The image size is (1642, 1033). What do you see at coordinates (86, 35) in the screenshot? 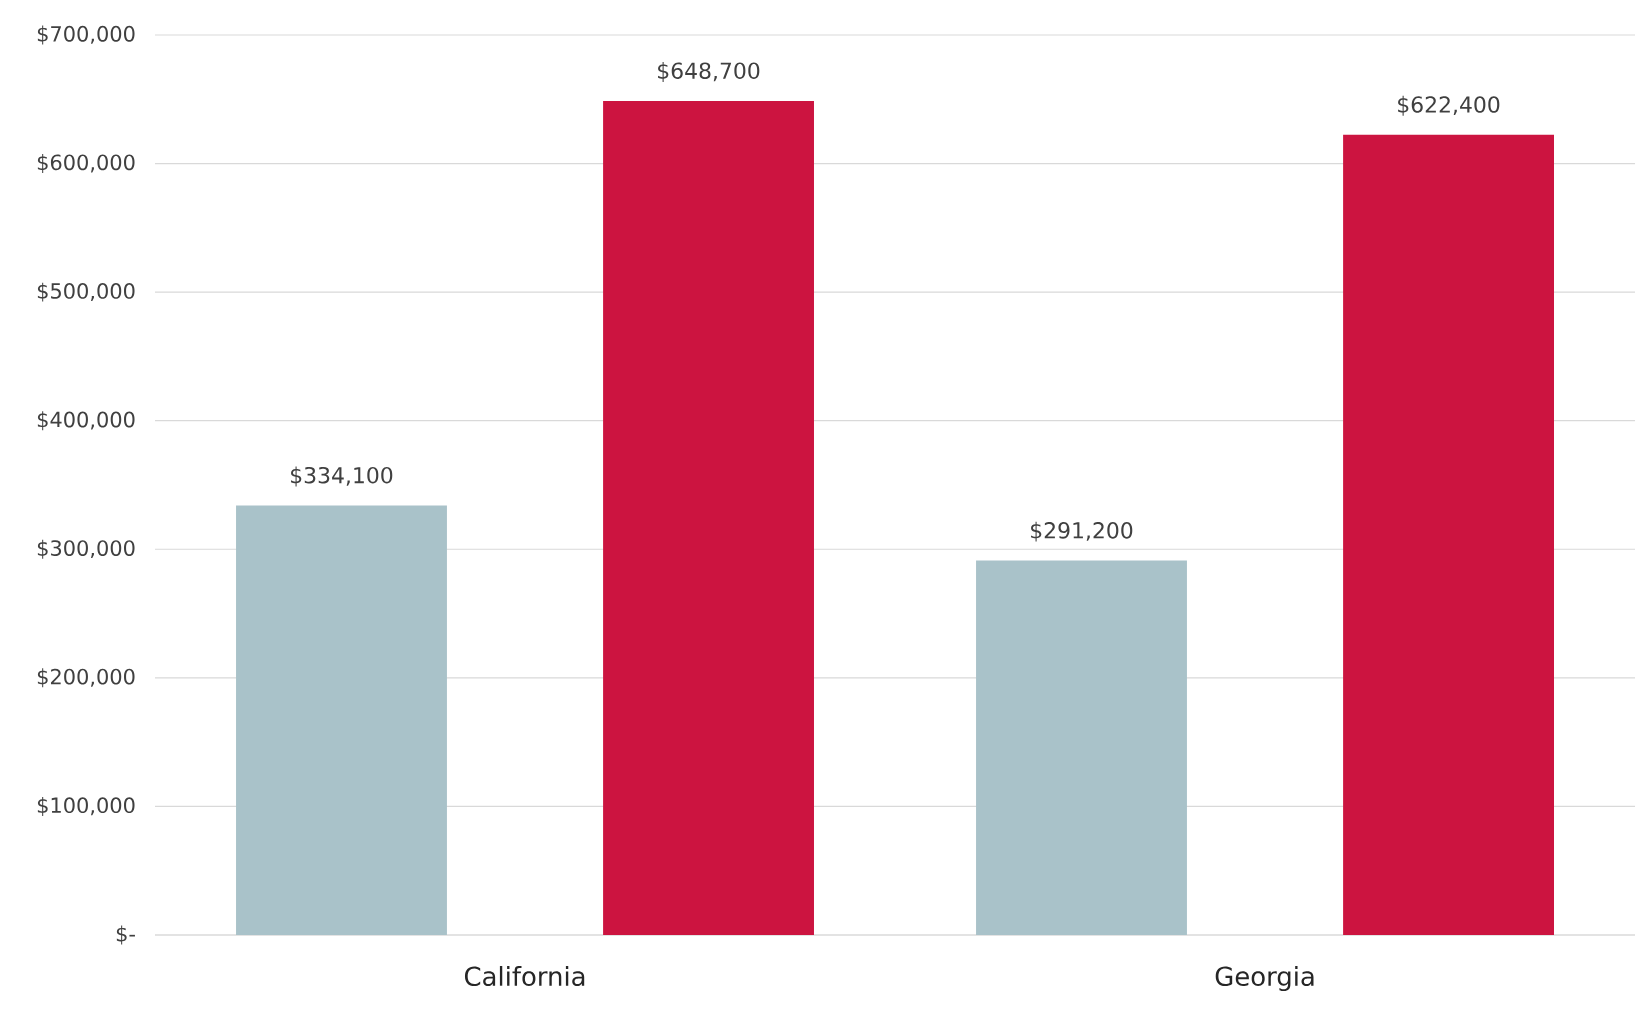
I see `y-tick-label: $700,000` at bounding box center [86, 35].